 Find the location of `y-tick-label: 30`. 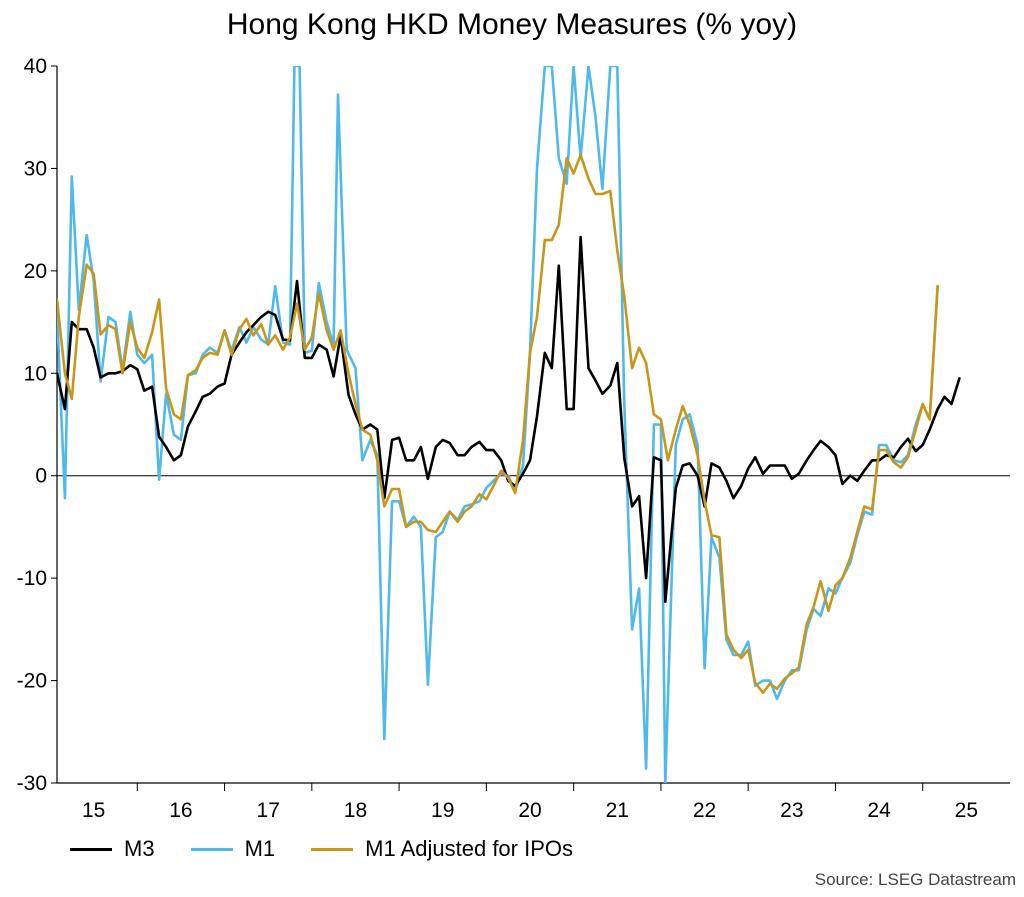

y-tick-label: 30 is located at coordinates (35, 168).